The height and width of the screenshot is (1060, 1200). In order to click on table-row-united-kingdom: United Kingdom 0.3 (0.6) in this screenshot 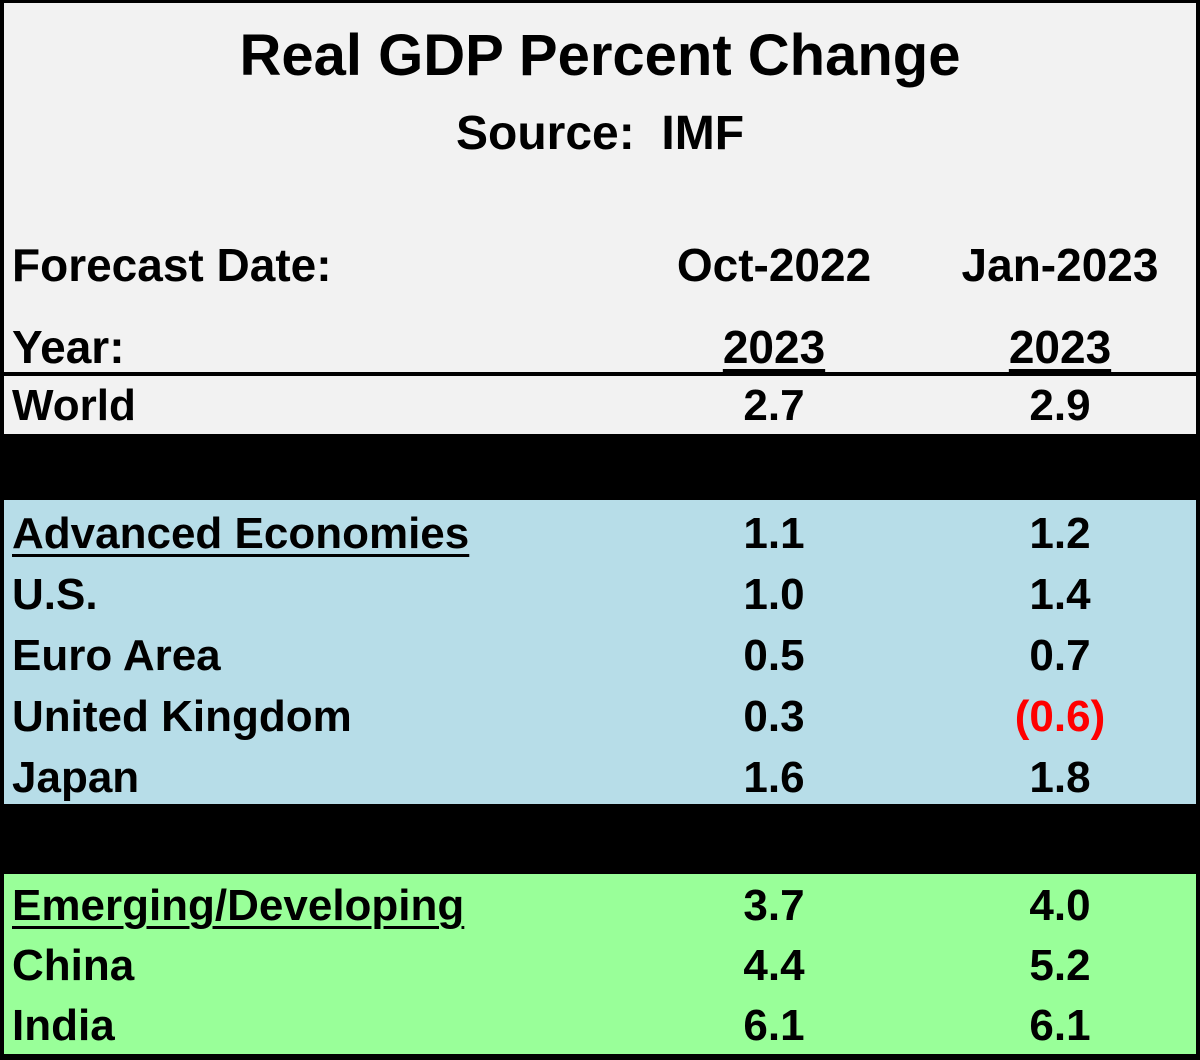, I will do `click(600, 717)`.